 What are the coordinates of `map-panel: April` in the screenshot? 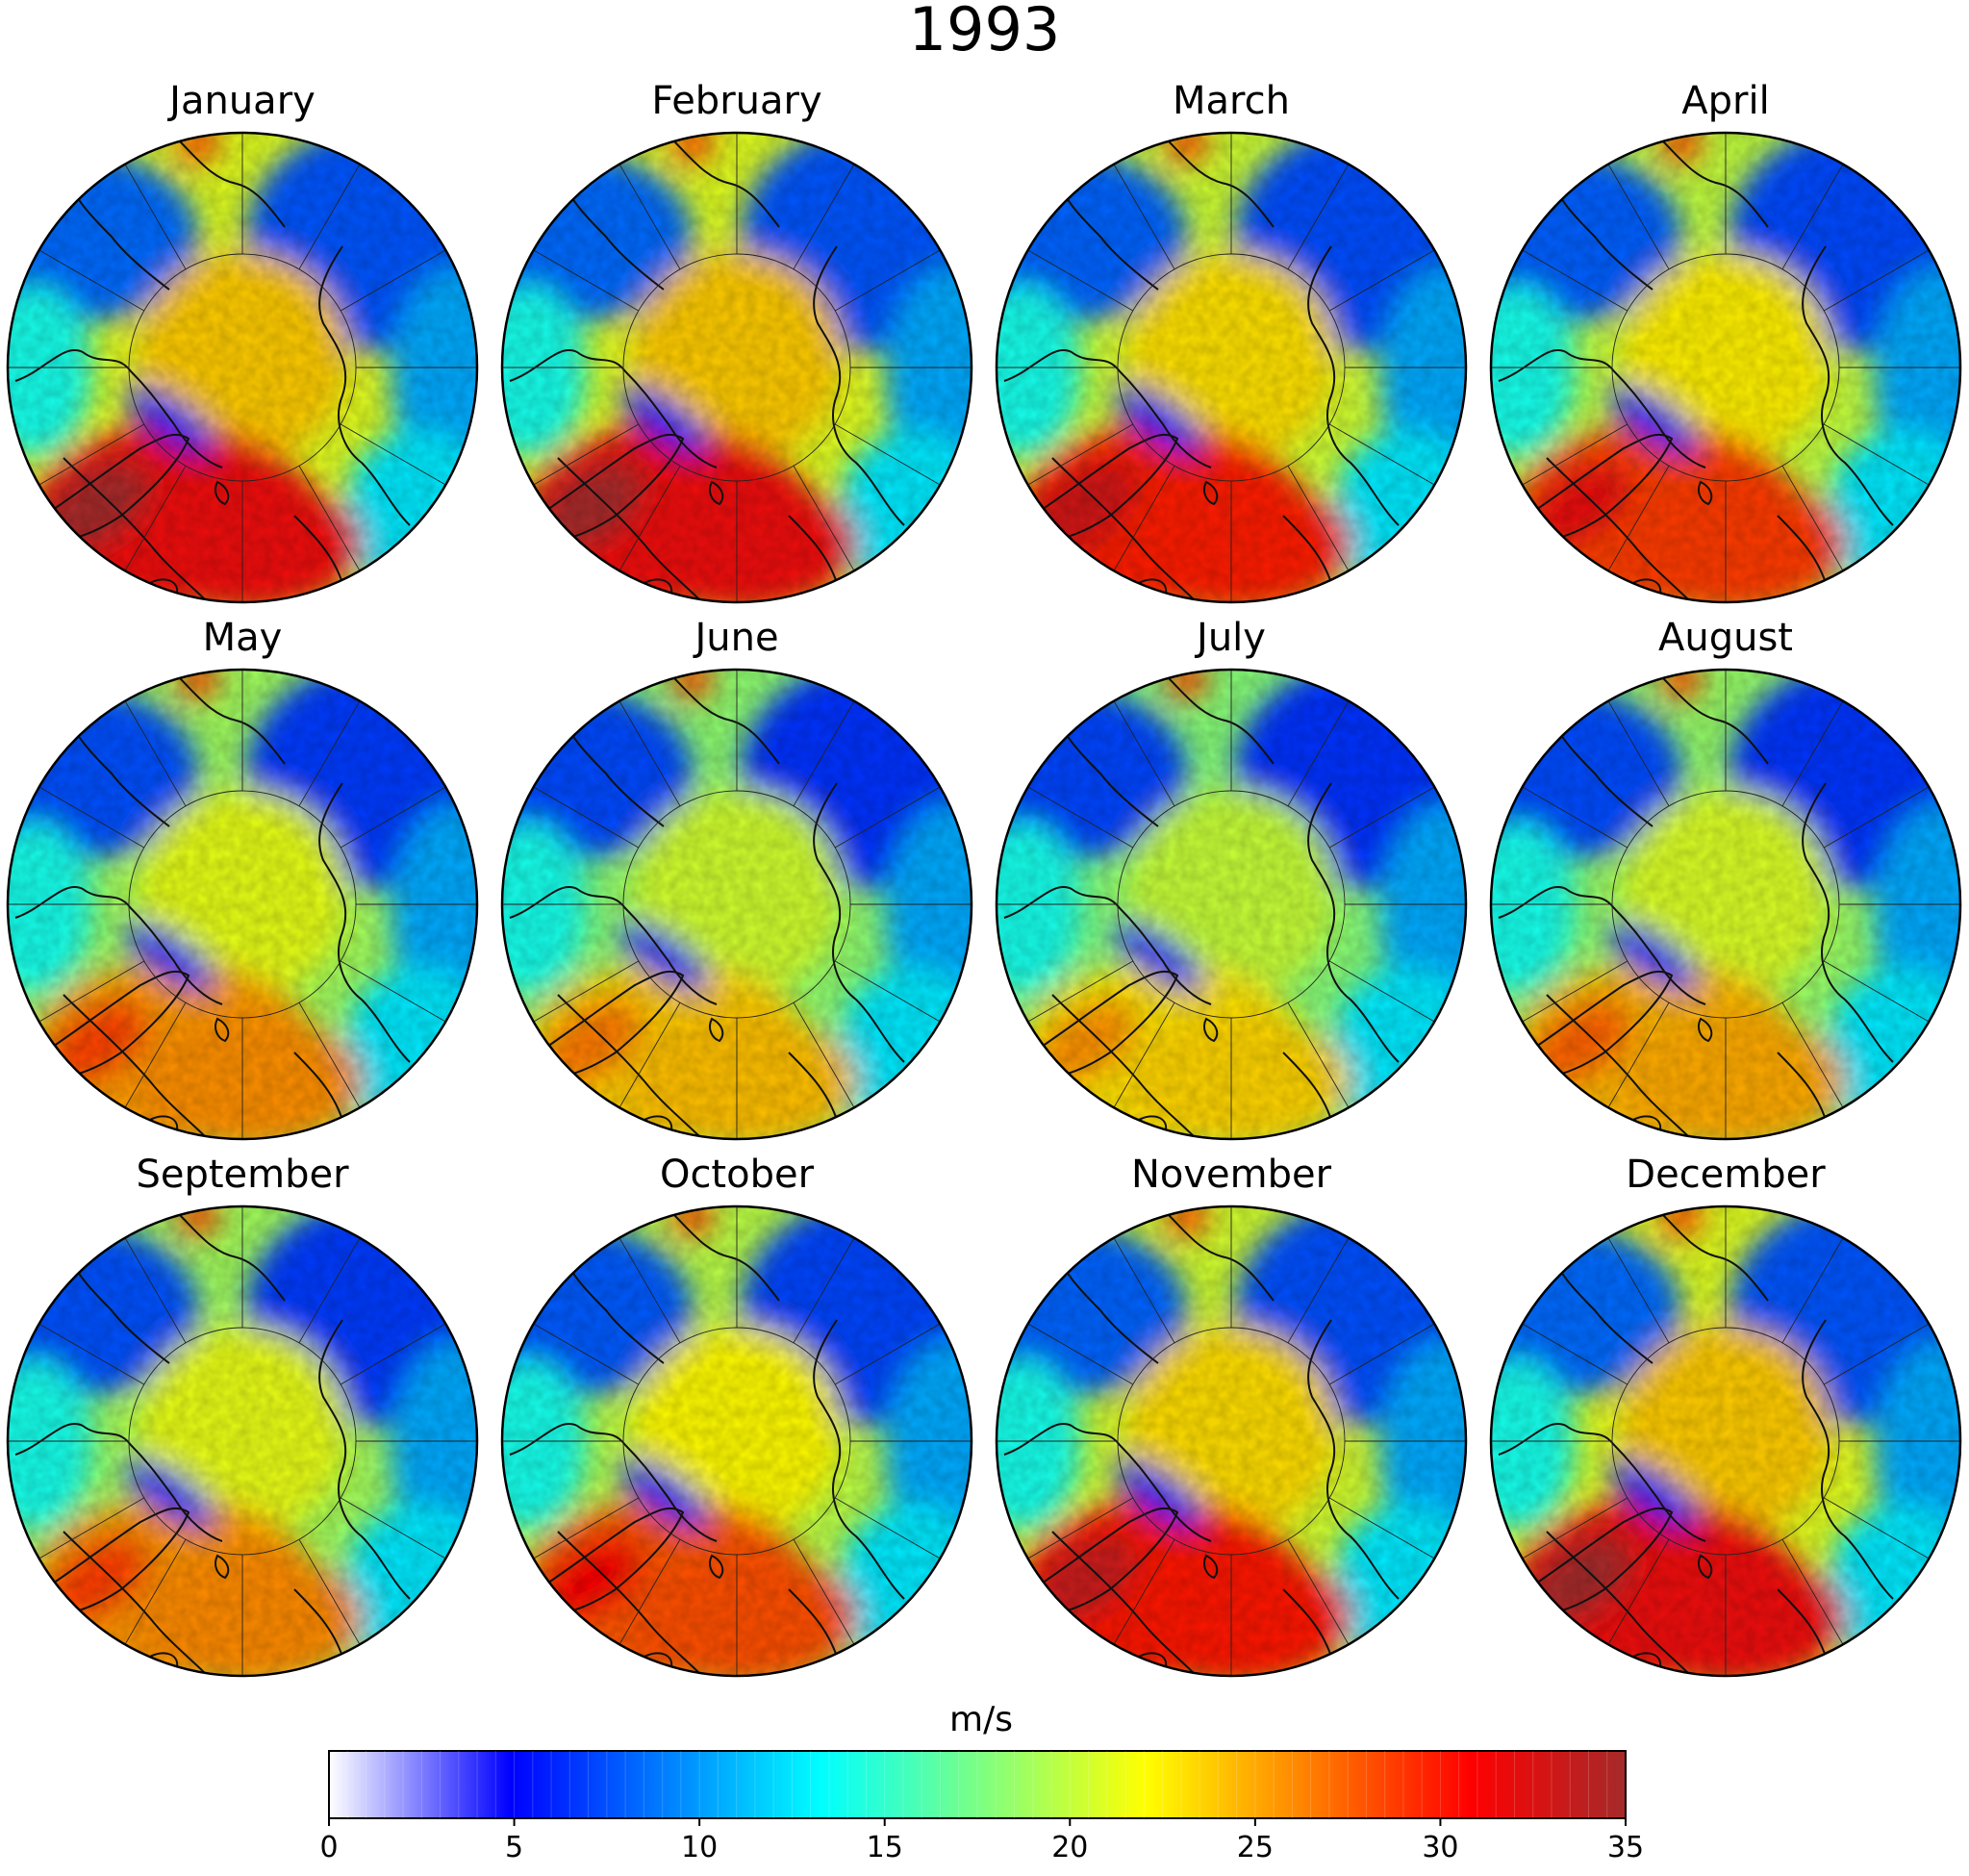 It's located at (1725, 346).